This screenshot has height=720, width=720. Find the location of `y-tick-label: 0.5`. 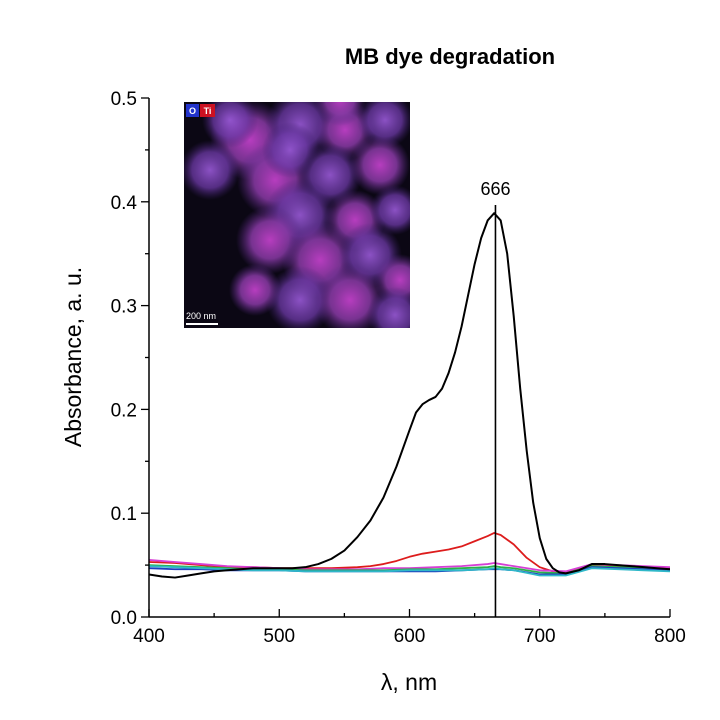

y-tick-label: 0.5 is located at coordinates (124, 99).